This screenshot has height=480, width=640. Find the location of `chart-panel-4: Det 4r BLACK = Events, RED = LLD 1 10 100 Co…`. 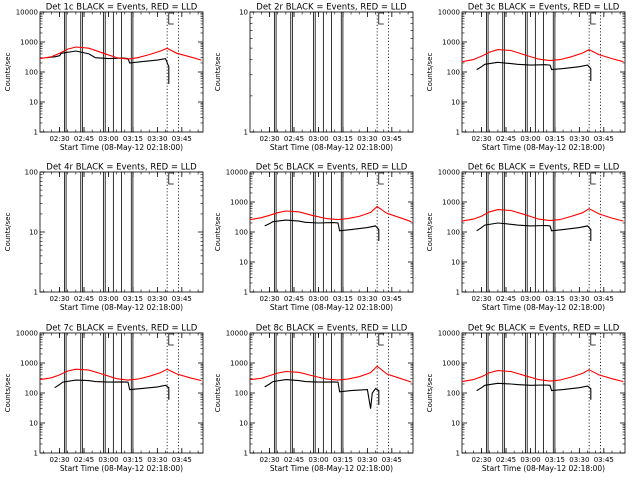

chart-panel-4: Det 4r BLACK = Events, RED = LLD 1 10 100 Co… is located at coordinates (104, 237).